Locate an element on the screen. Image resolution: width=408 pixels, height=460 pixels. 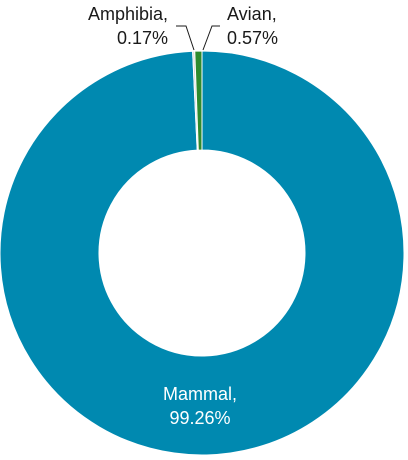
leader-line-avian is located at coordinates (211, 38).